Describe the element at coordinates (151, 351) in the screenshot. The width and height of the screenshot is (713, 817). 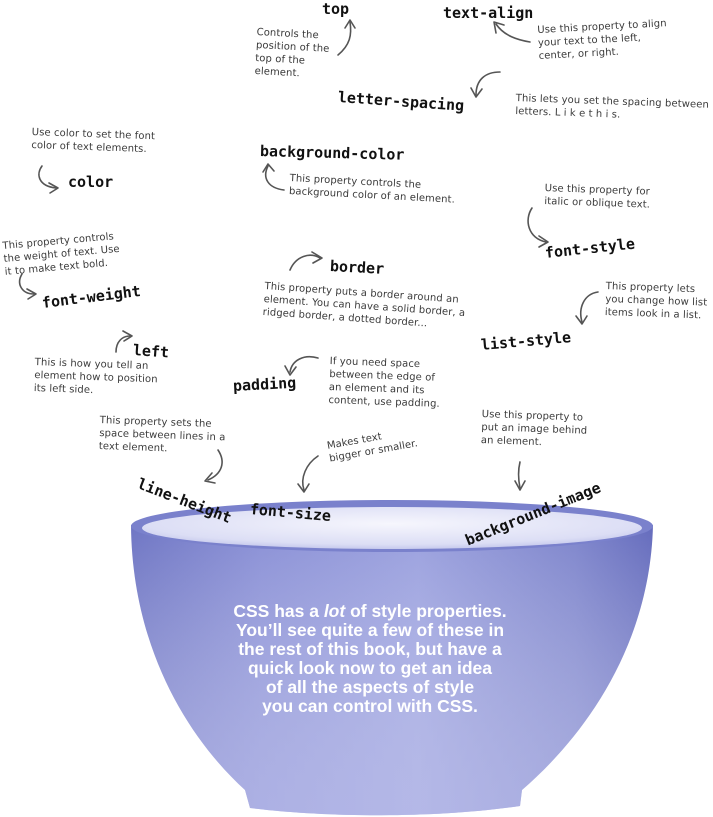
I see `property-left: left` at that location.